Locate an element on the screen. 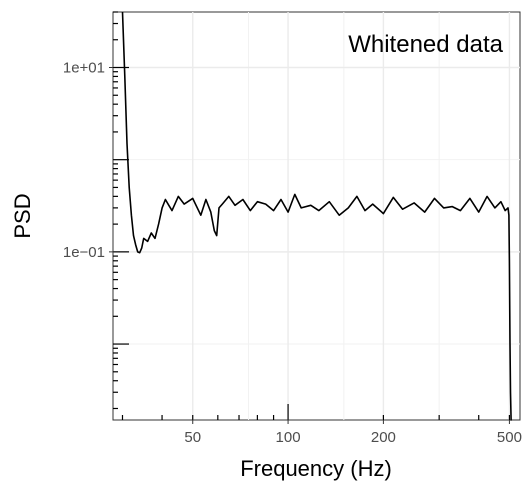 Image resolution: width=532 pixels, height=495 pixels. x-axis-title: Frequency (Hz) is located at coordinates (316, 468).